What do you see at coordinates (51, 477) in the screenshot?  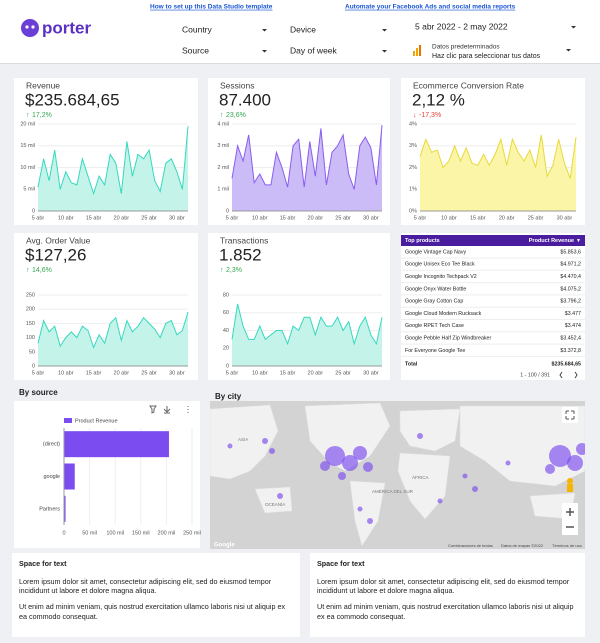 I see `y-tick-label: google` at bounding box center [51, 477].